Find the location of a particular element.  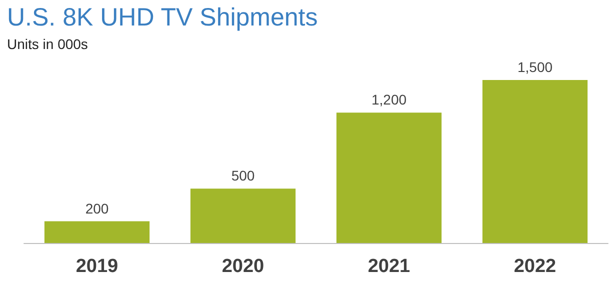

x-tick-label: 2021 is located at coordinates (389, 266).